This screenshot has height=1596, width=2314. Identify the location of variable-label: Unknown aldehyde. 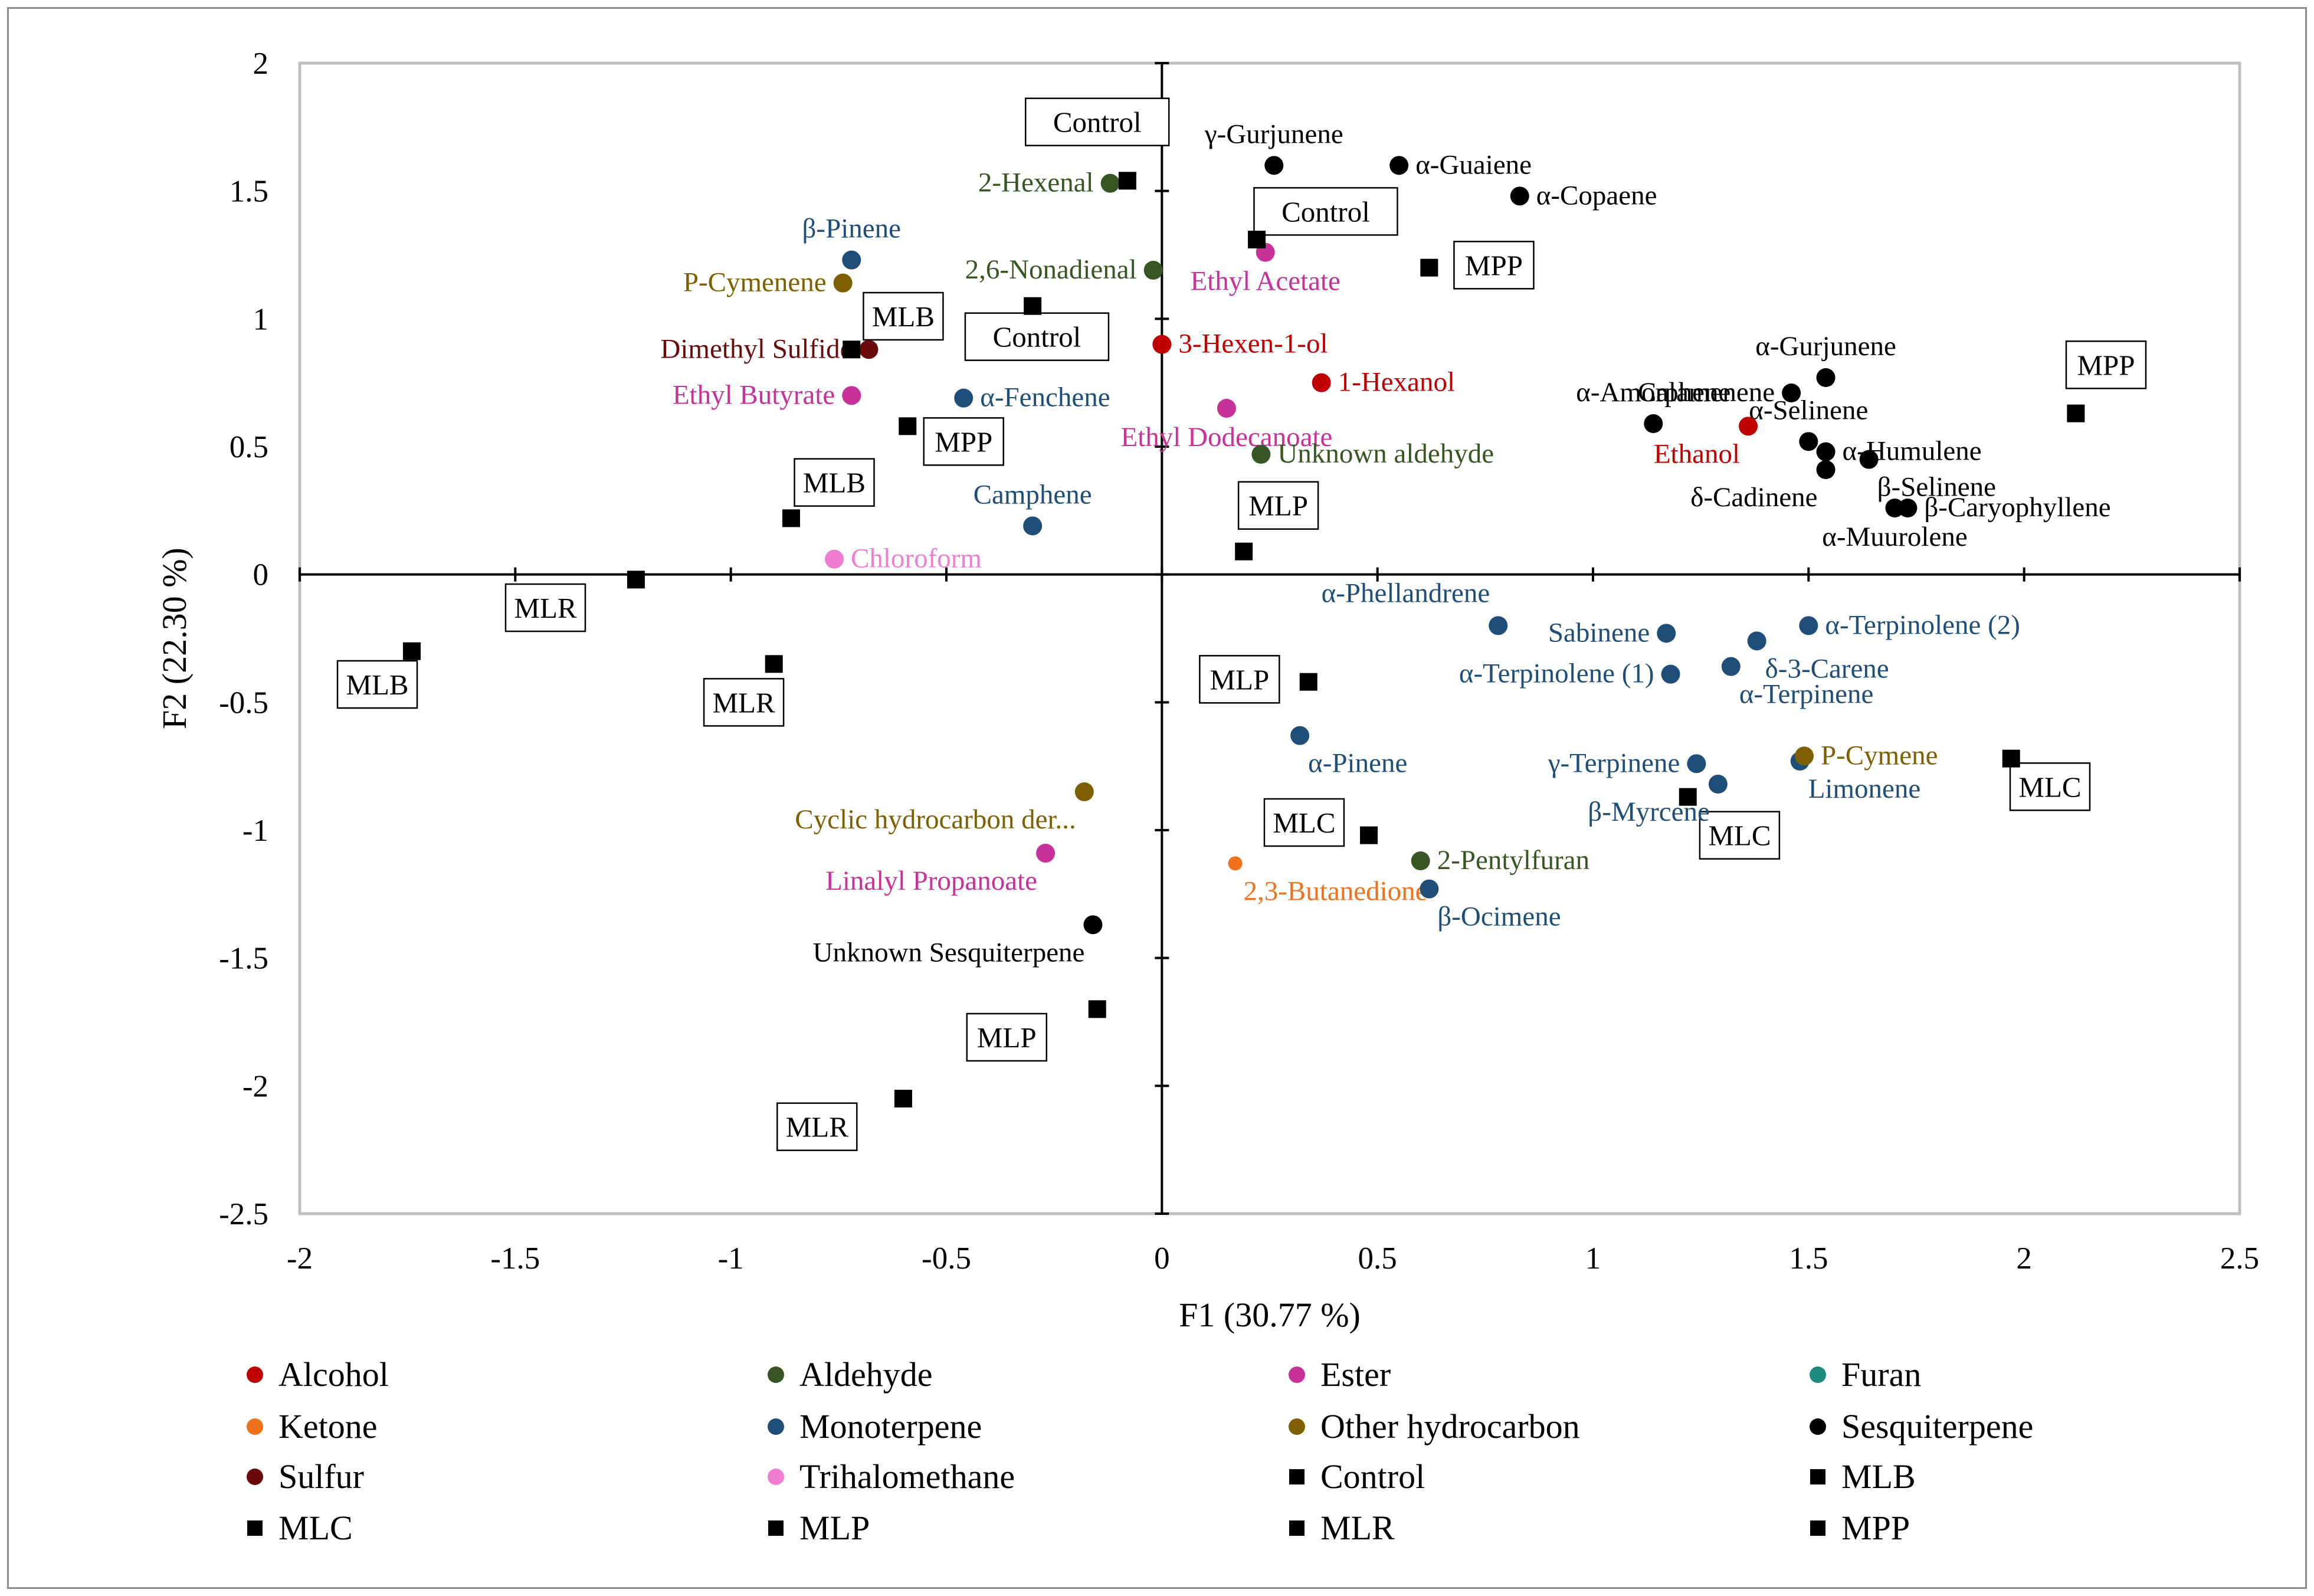
(1385, 453).